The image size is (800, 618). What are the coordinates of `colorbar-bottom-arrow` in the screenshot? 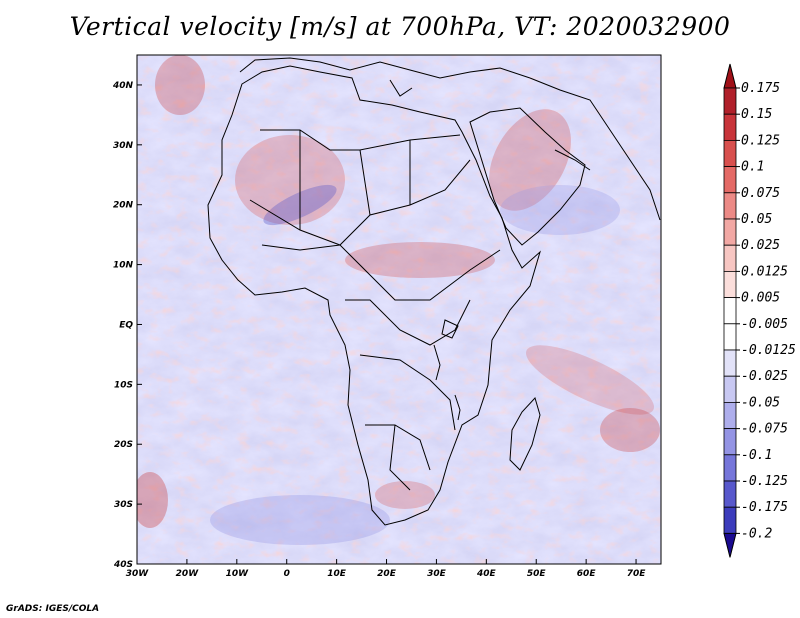 It's located at (730, 545).